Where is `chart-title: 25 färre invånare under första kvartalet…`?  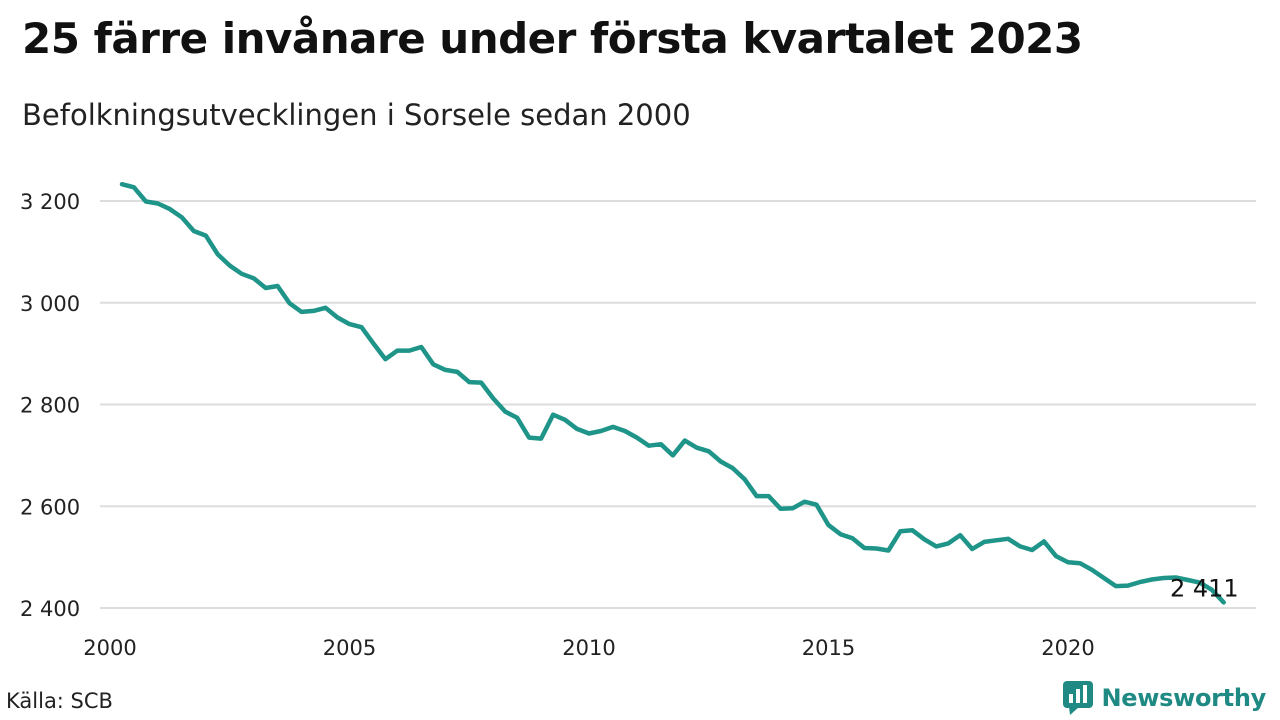
chart-title: 25 färre invånare under första kvartalet… is located at coordinates (552, 38).